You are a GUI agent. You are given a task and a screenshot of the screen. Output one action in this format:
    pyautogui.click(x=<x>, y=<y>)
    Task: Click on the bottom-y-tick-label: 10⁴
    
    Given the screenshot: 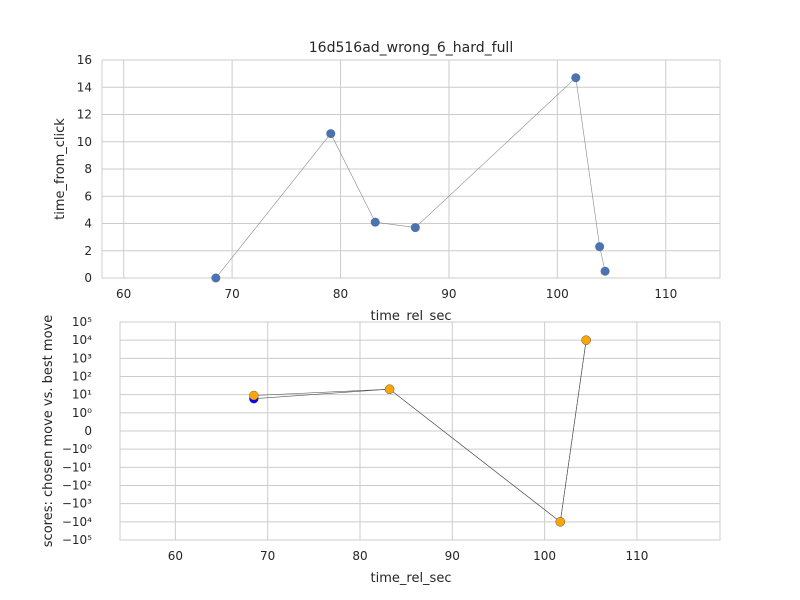 What is the action you would take?
    pyautogui.click(x=82, y=340)
    